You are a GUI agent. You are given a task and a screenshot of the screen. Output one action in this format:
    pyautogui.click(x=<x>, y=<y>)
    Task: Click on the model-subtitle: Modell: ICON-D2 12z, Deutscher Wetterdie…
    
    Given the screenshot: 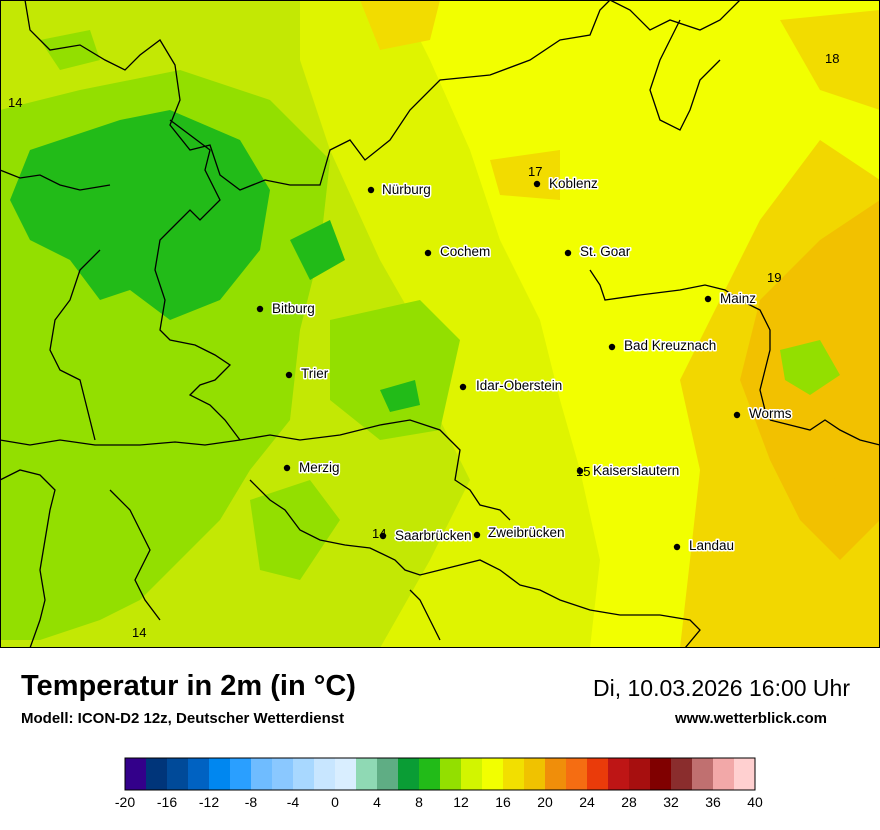 What is the action you would take?
    pyautogui.click(x=183, y=718)
    